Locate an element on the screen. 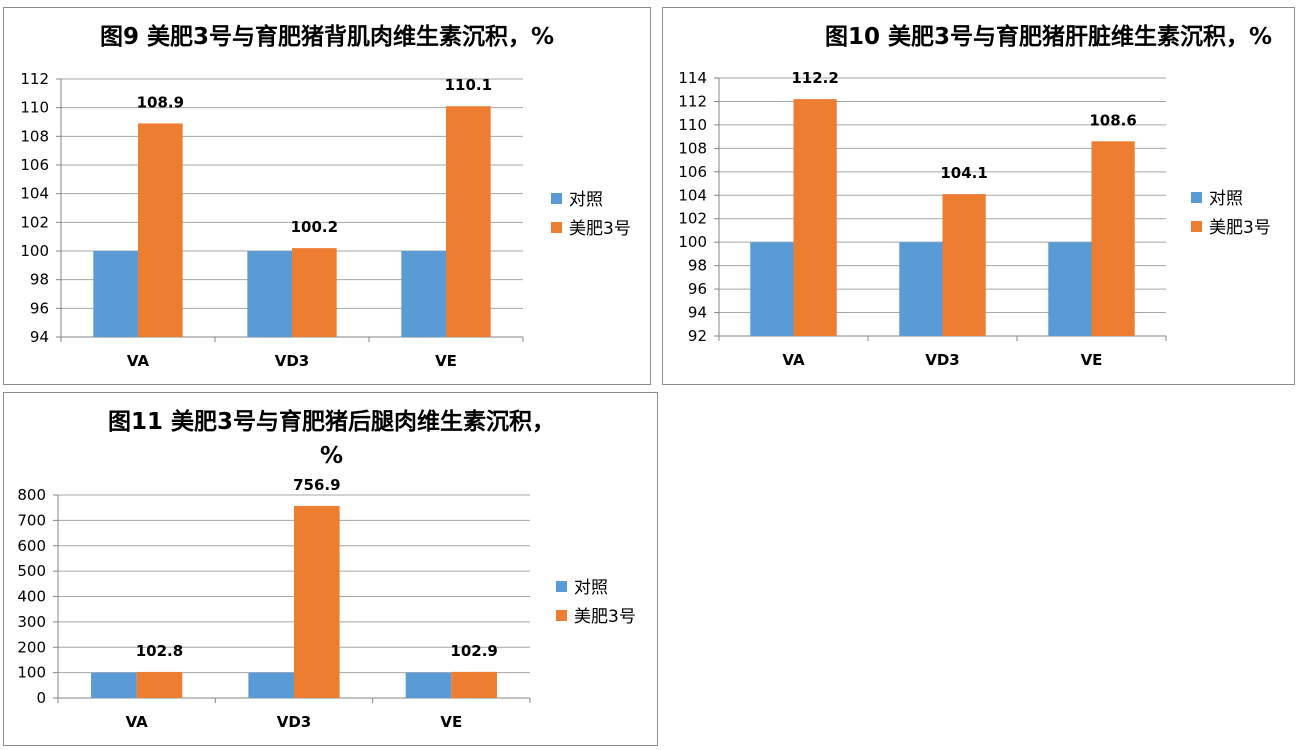  chart-title: 图9 美肥3号与育肥猪背肌肉维生素沉积，% is located at coordinates (327, 37).